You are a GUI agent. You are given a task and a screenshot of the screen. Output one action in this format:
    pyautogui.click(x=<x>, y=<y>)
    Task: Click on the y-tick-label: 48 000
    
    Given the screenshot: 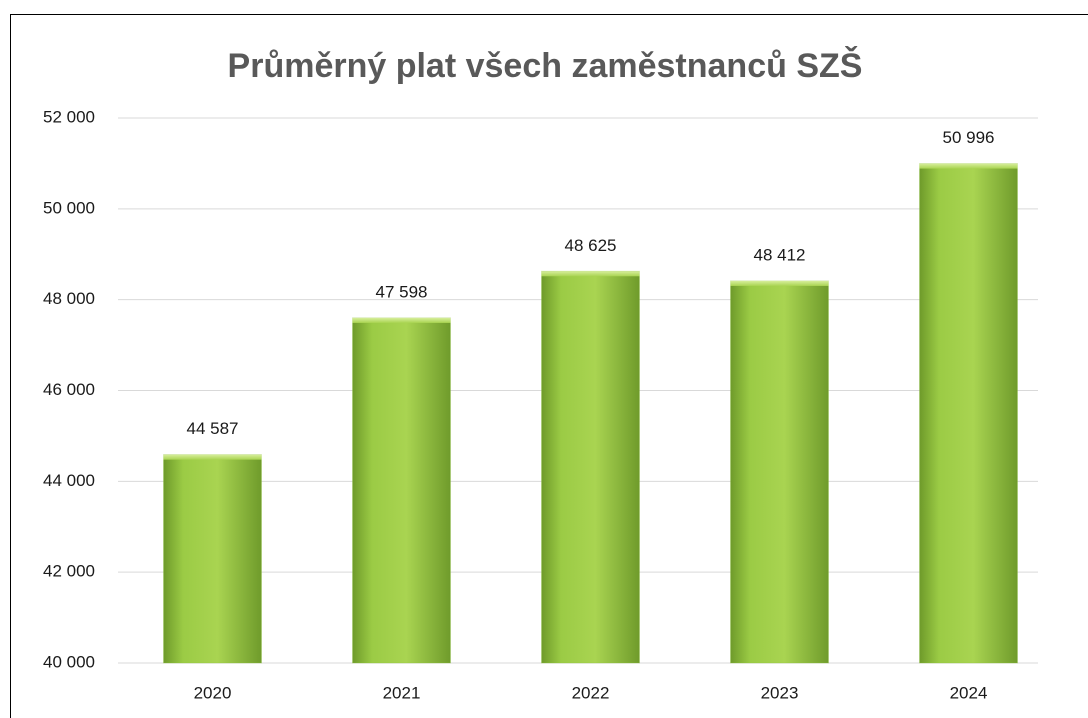 What is the action you would take?
    pyautogui.click(x=69, y=298)
    